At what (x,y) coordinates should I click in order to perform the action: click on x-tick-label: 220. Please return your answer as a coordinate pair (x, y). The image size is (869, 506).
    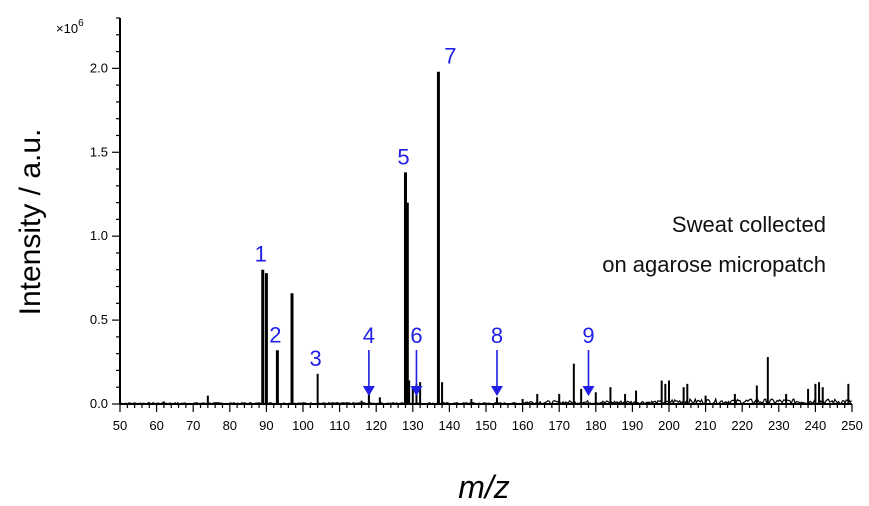
    Looking at the image, I should click on (742, 425).